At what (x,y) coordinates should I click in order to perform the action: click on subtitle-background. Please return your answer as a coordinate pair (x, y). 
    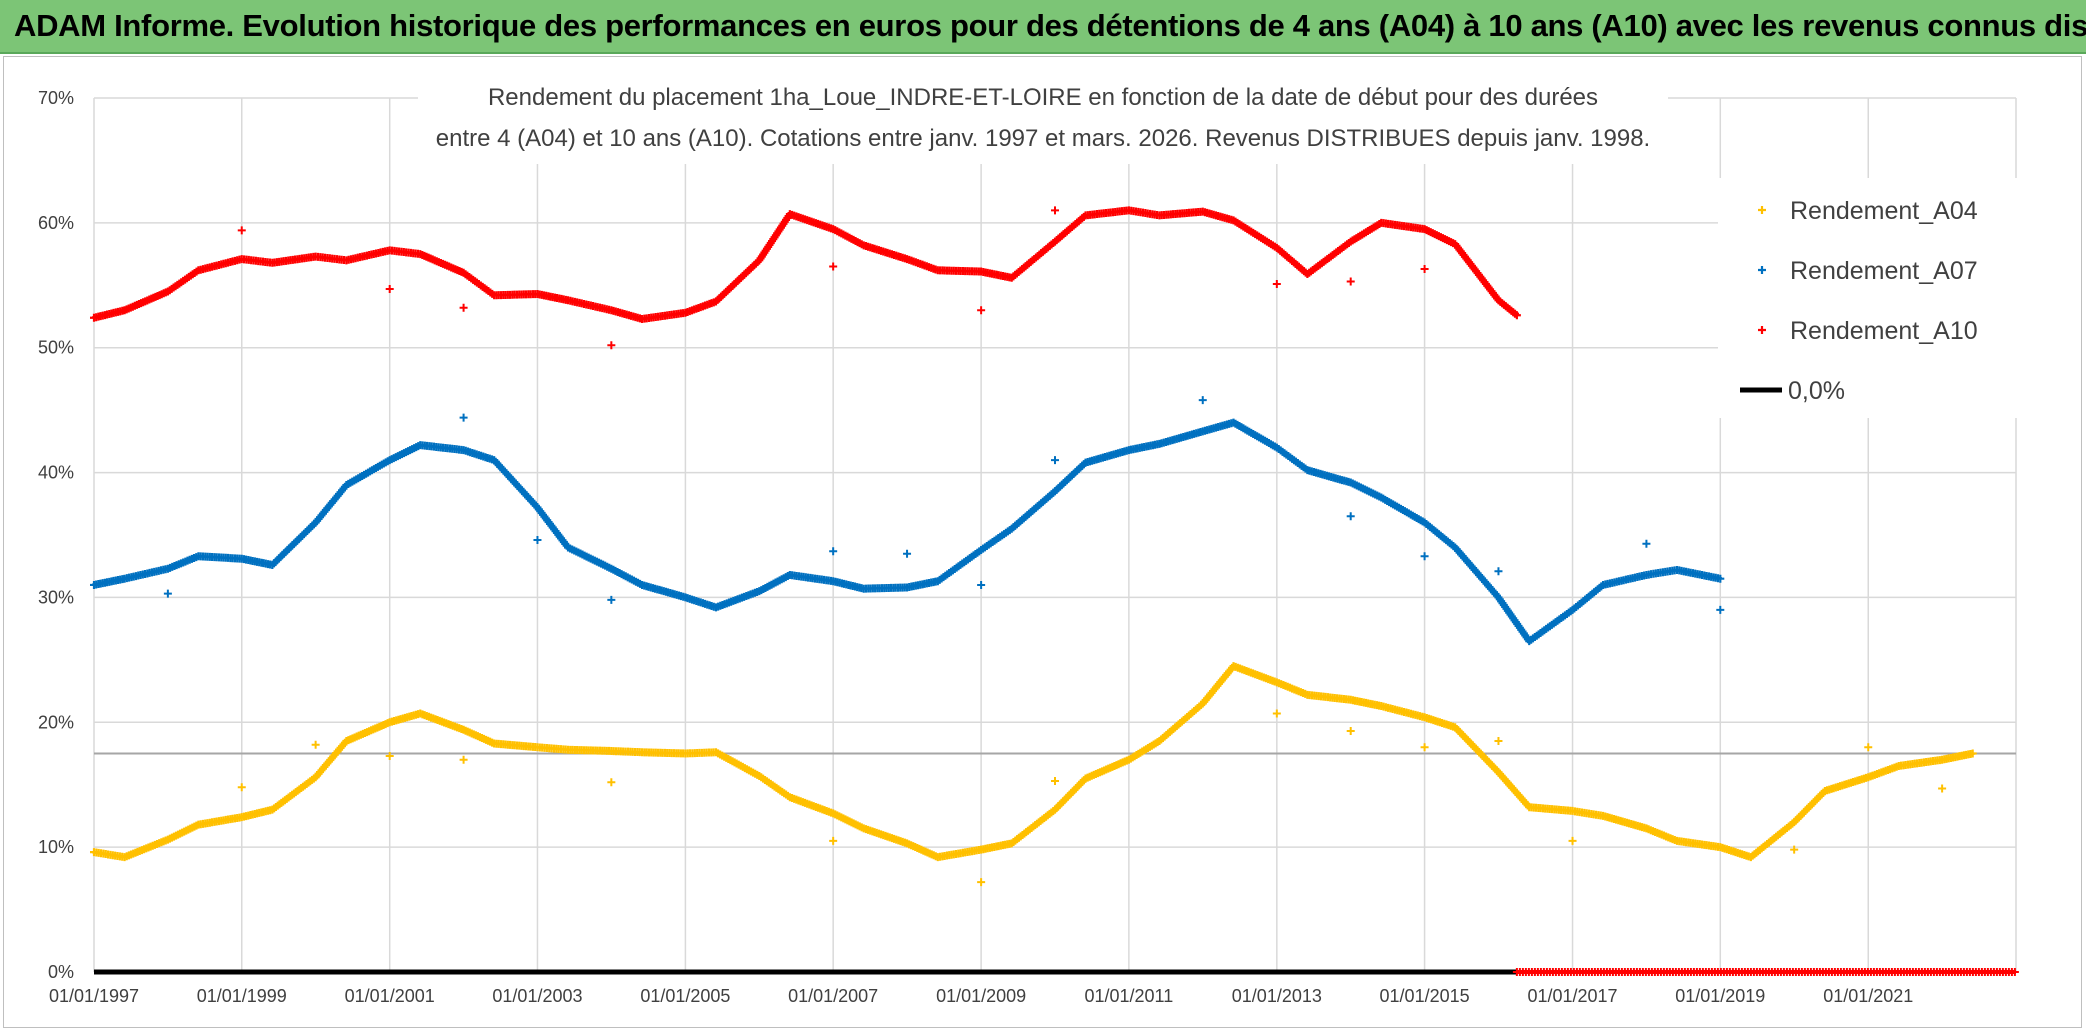
    Looking at the image, I should click on (1043, 118).